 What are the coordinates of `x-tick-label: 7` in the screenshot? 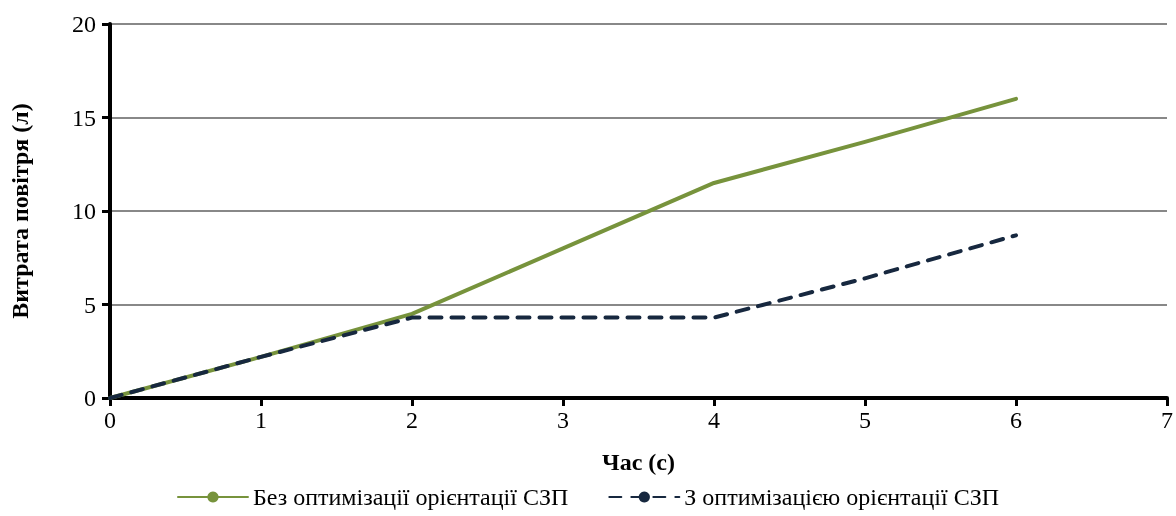 It's located at (1167, 420).